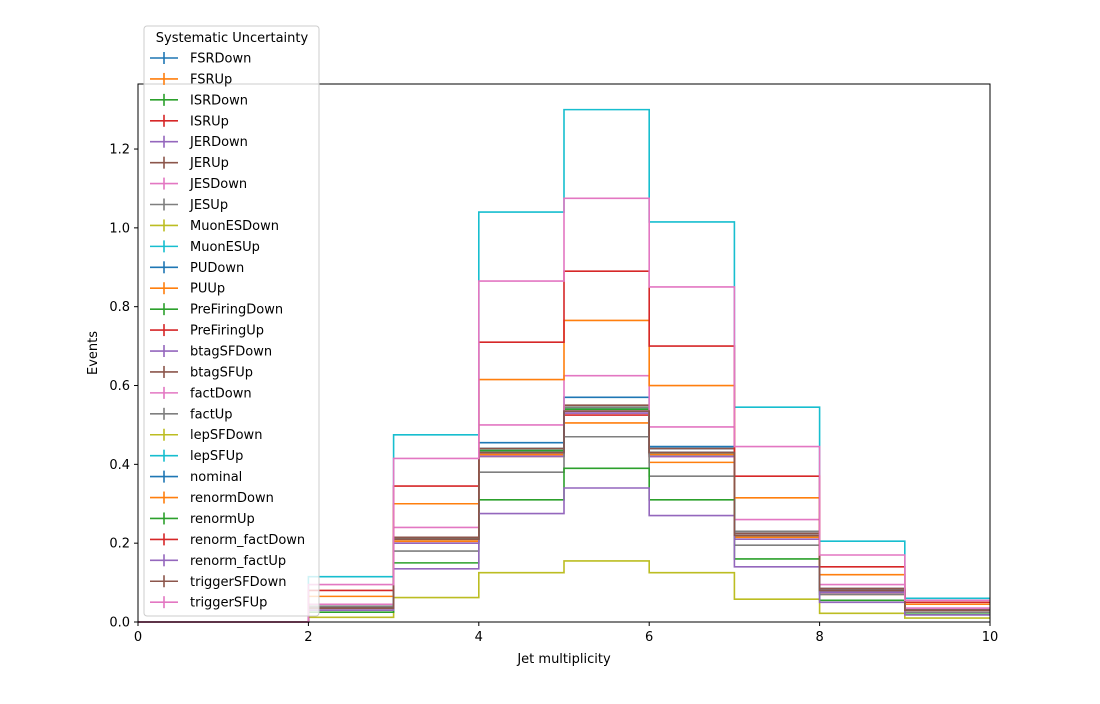  Describe the element at coordinates (219, 100) in the screenshot. I see `legend-label: ISRDown` at that location.